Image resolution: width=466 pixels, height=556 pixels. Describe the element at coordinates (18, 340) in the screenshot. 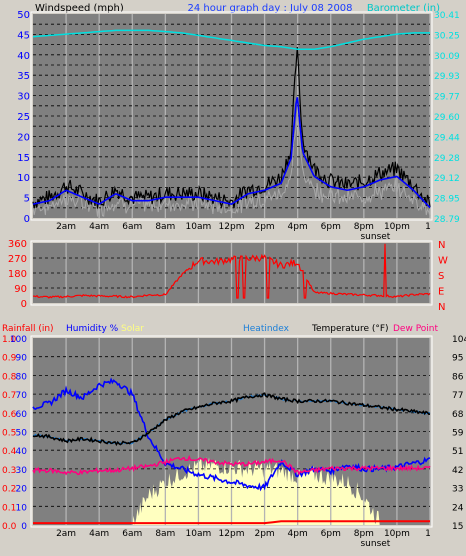

I see `humidity-tick: 100` at that location.